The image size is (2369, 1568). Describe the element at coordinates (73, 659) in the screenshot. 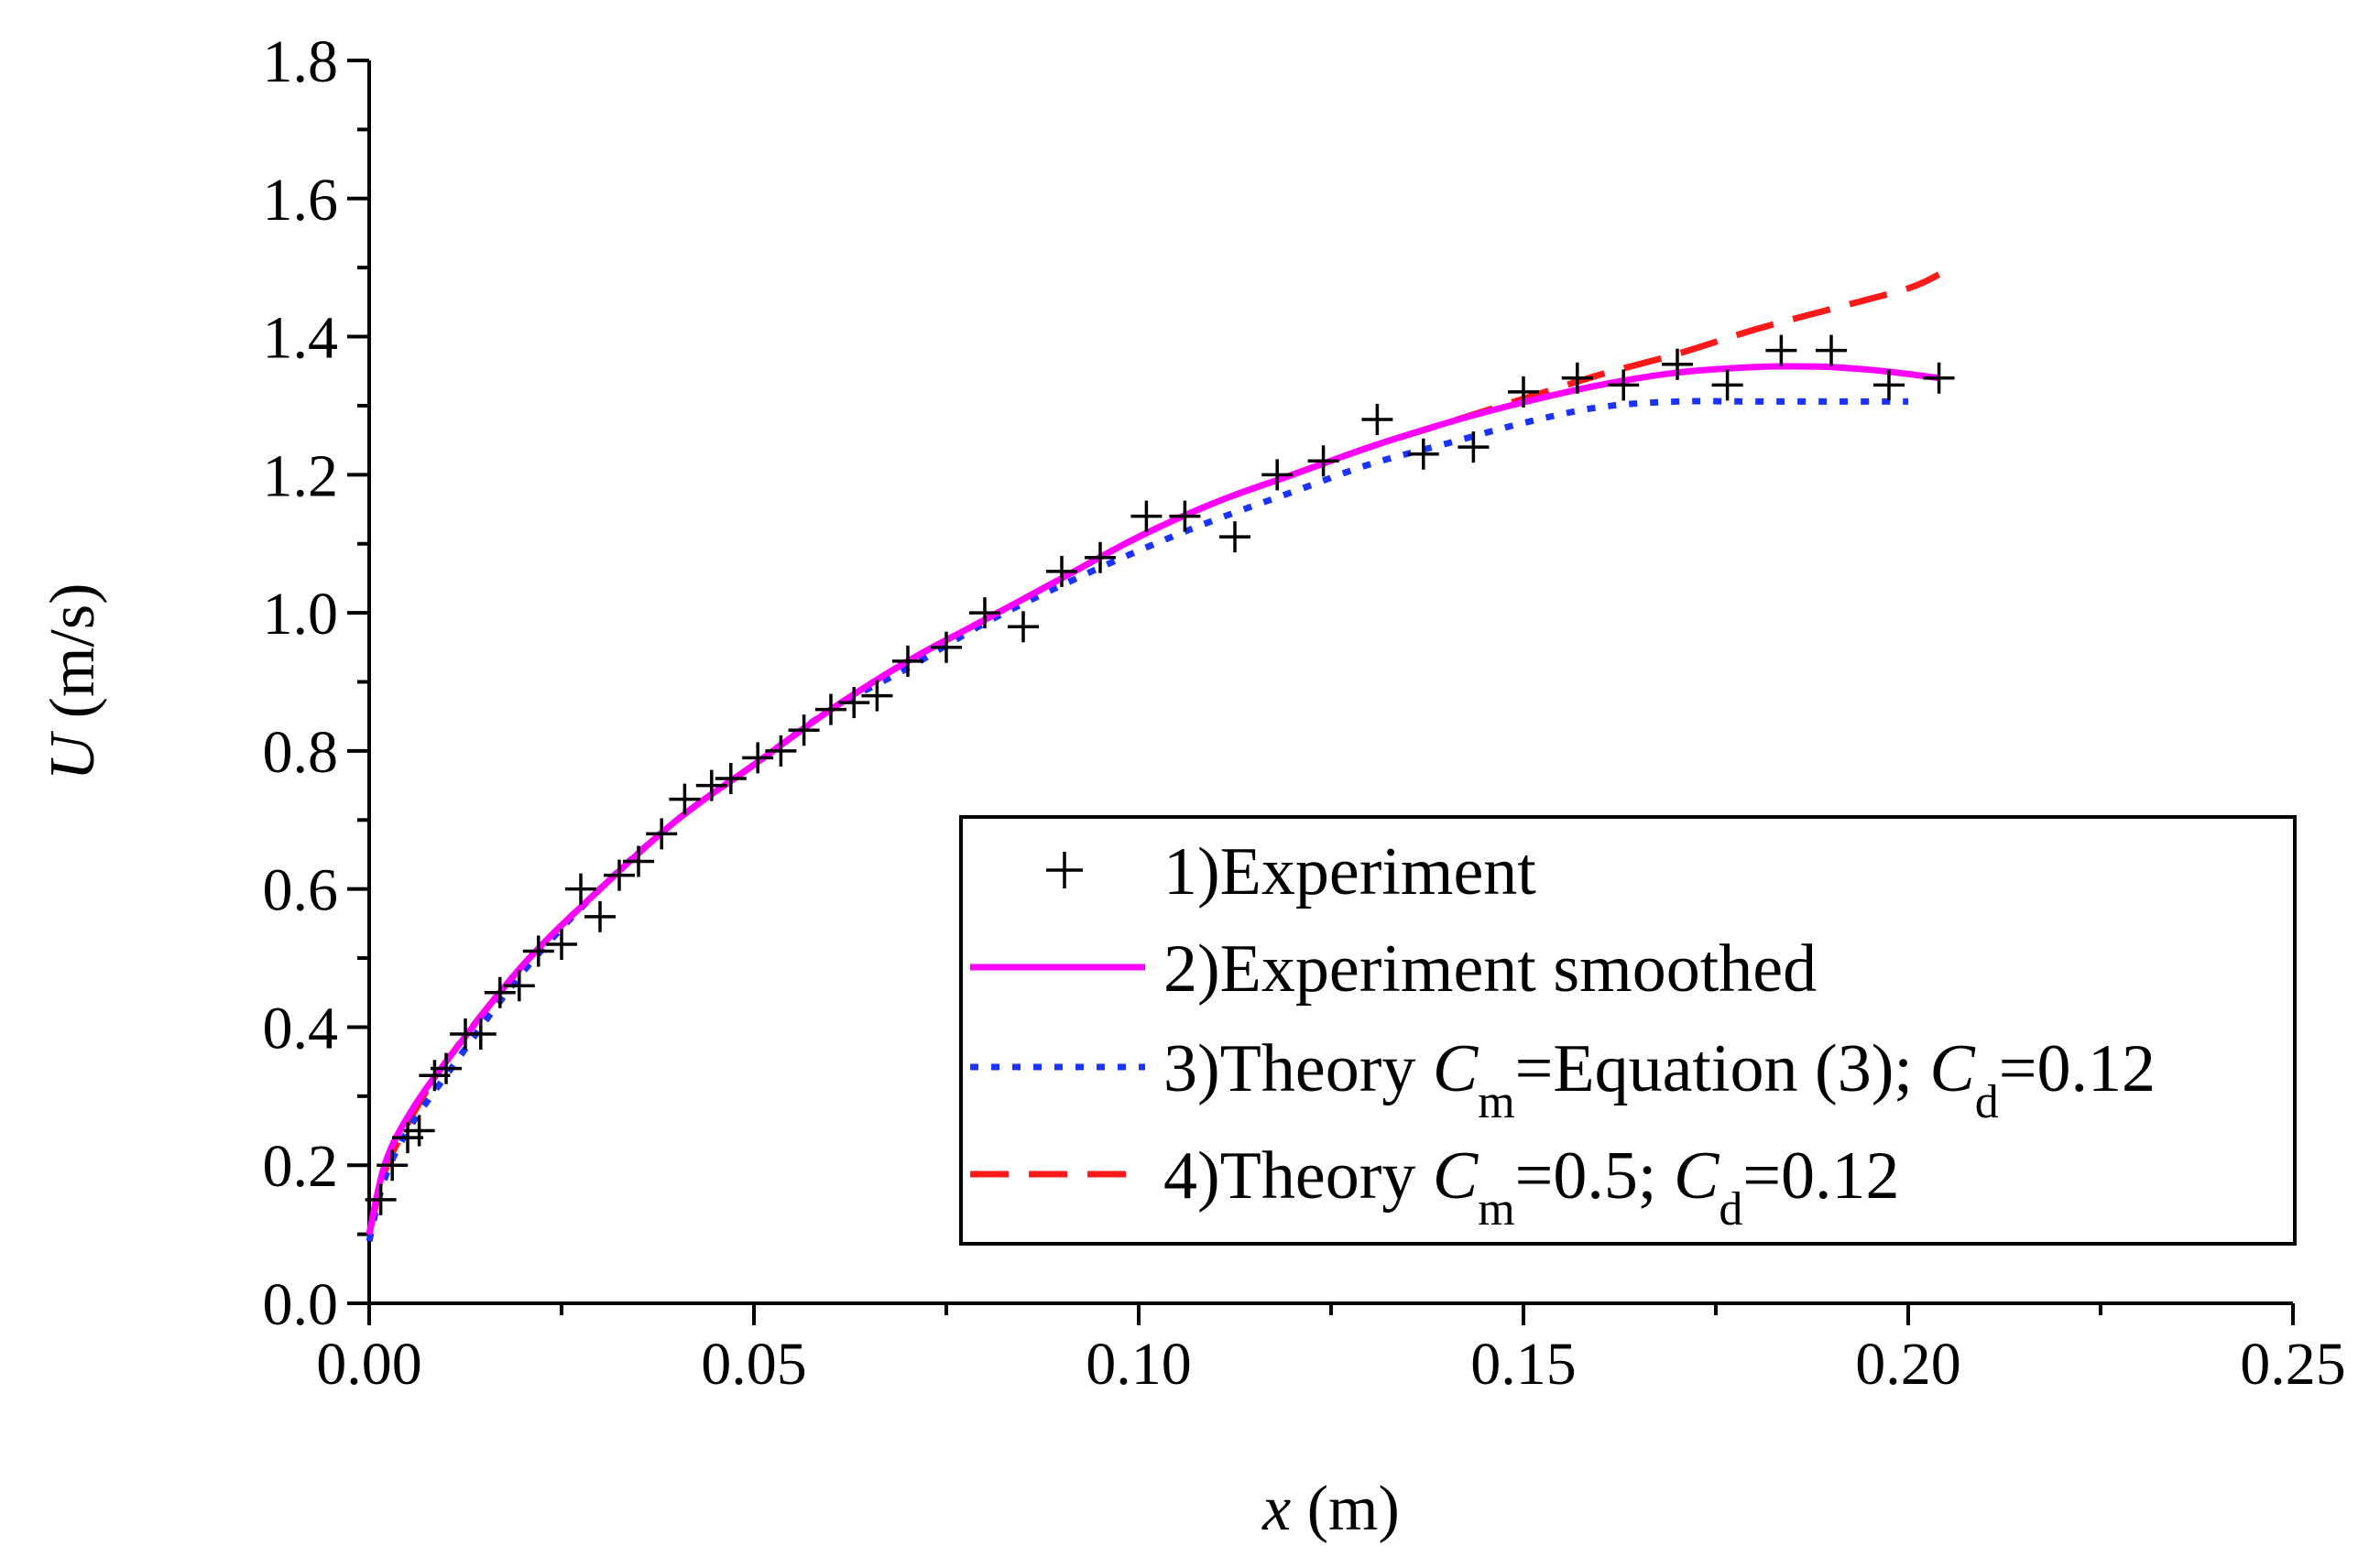

I see `y-axis-unit: (m/s)` at that location.